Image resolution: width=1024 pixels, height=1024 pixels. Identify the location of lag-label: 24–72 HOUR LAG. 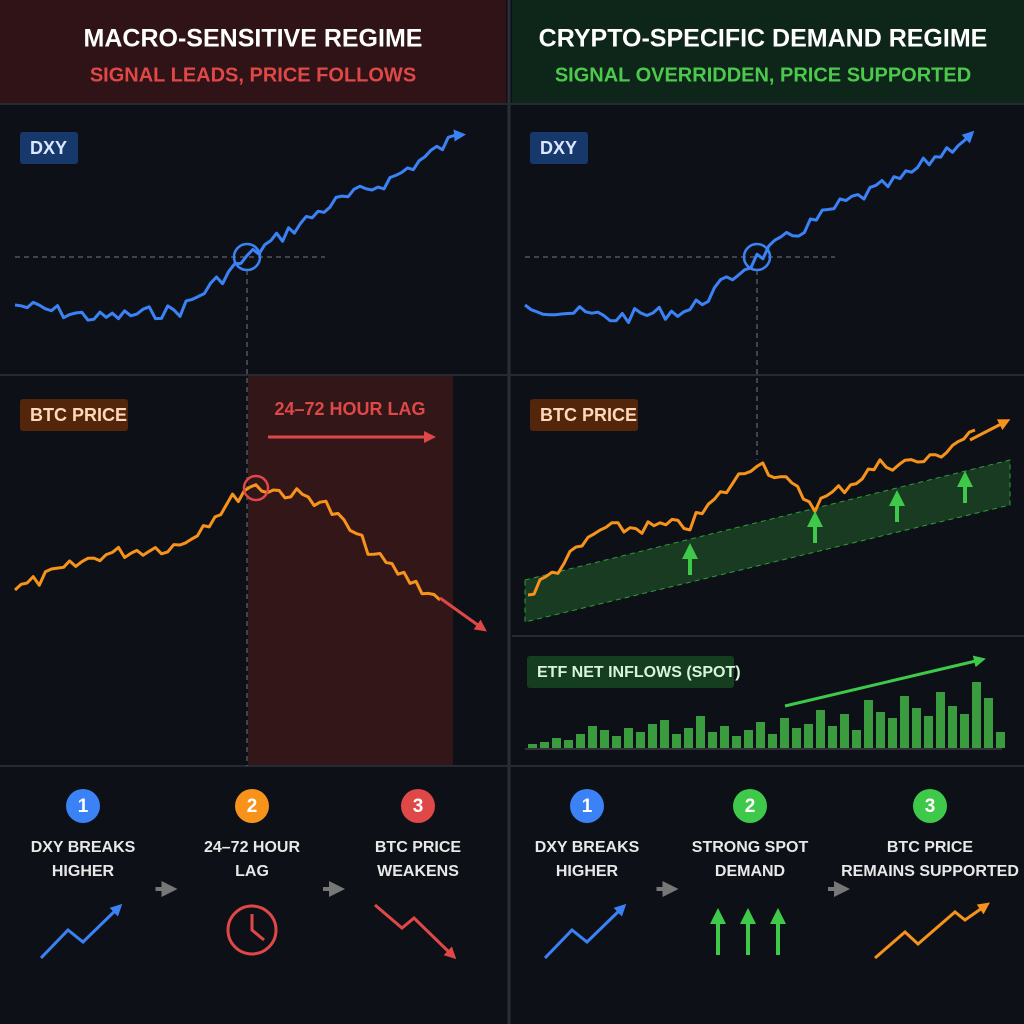
(349, 409).